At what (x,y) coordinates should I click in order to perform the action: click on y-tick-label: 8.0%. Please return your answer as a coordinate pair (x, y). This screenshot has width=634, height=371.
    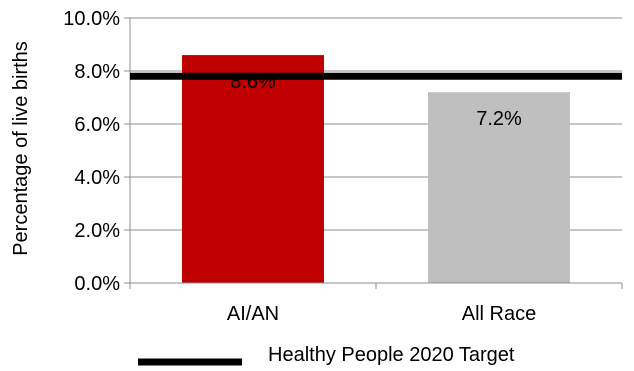
    Looking at the image, I should click on (97, 72).